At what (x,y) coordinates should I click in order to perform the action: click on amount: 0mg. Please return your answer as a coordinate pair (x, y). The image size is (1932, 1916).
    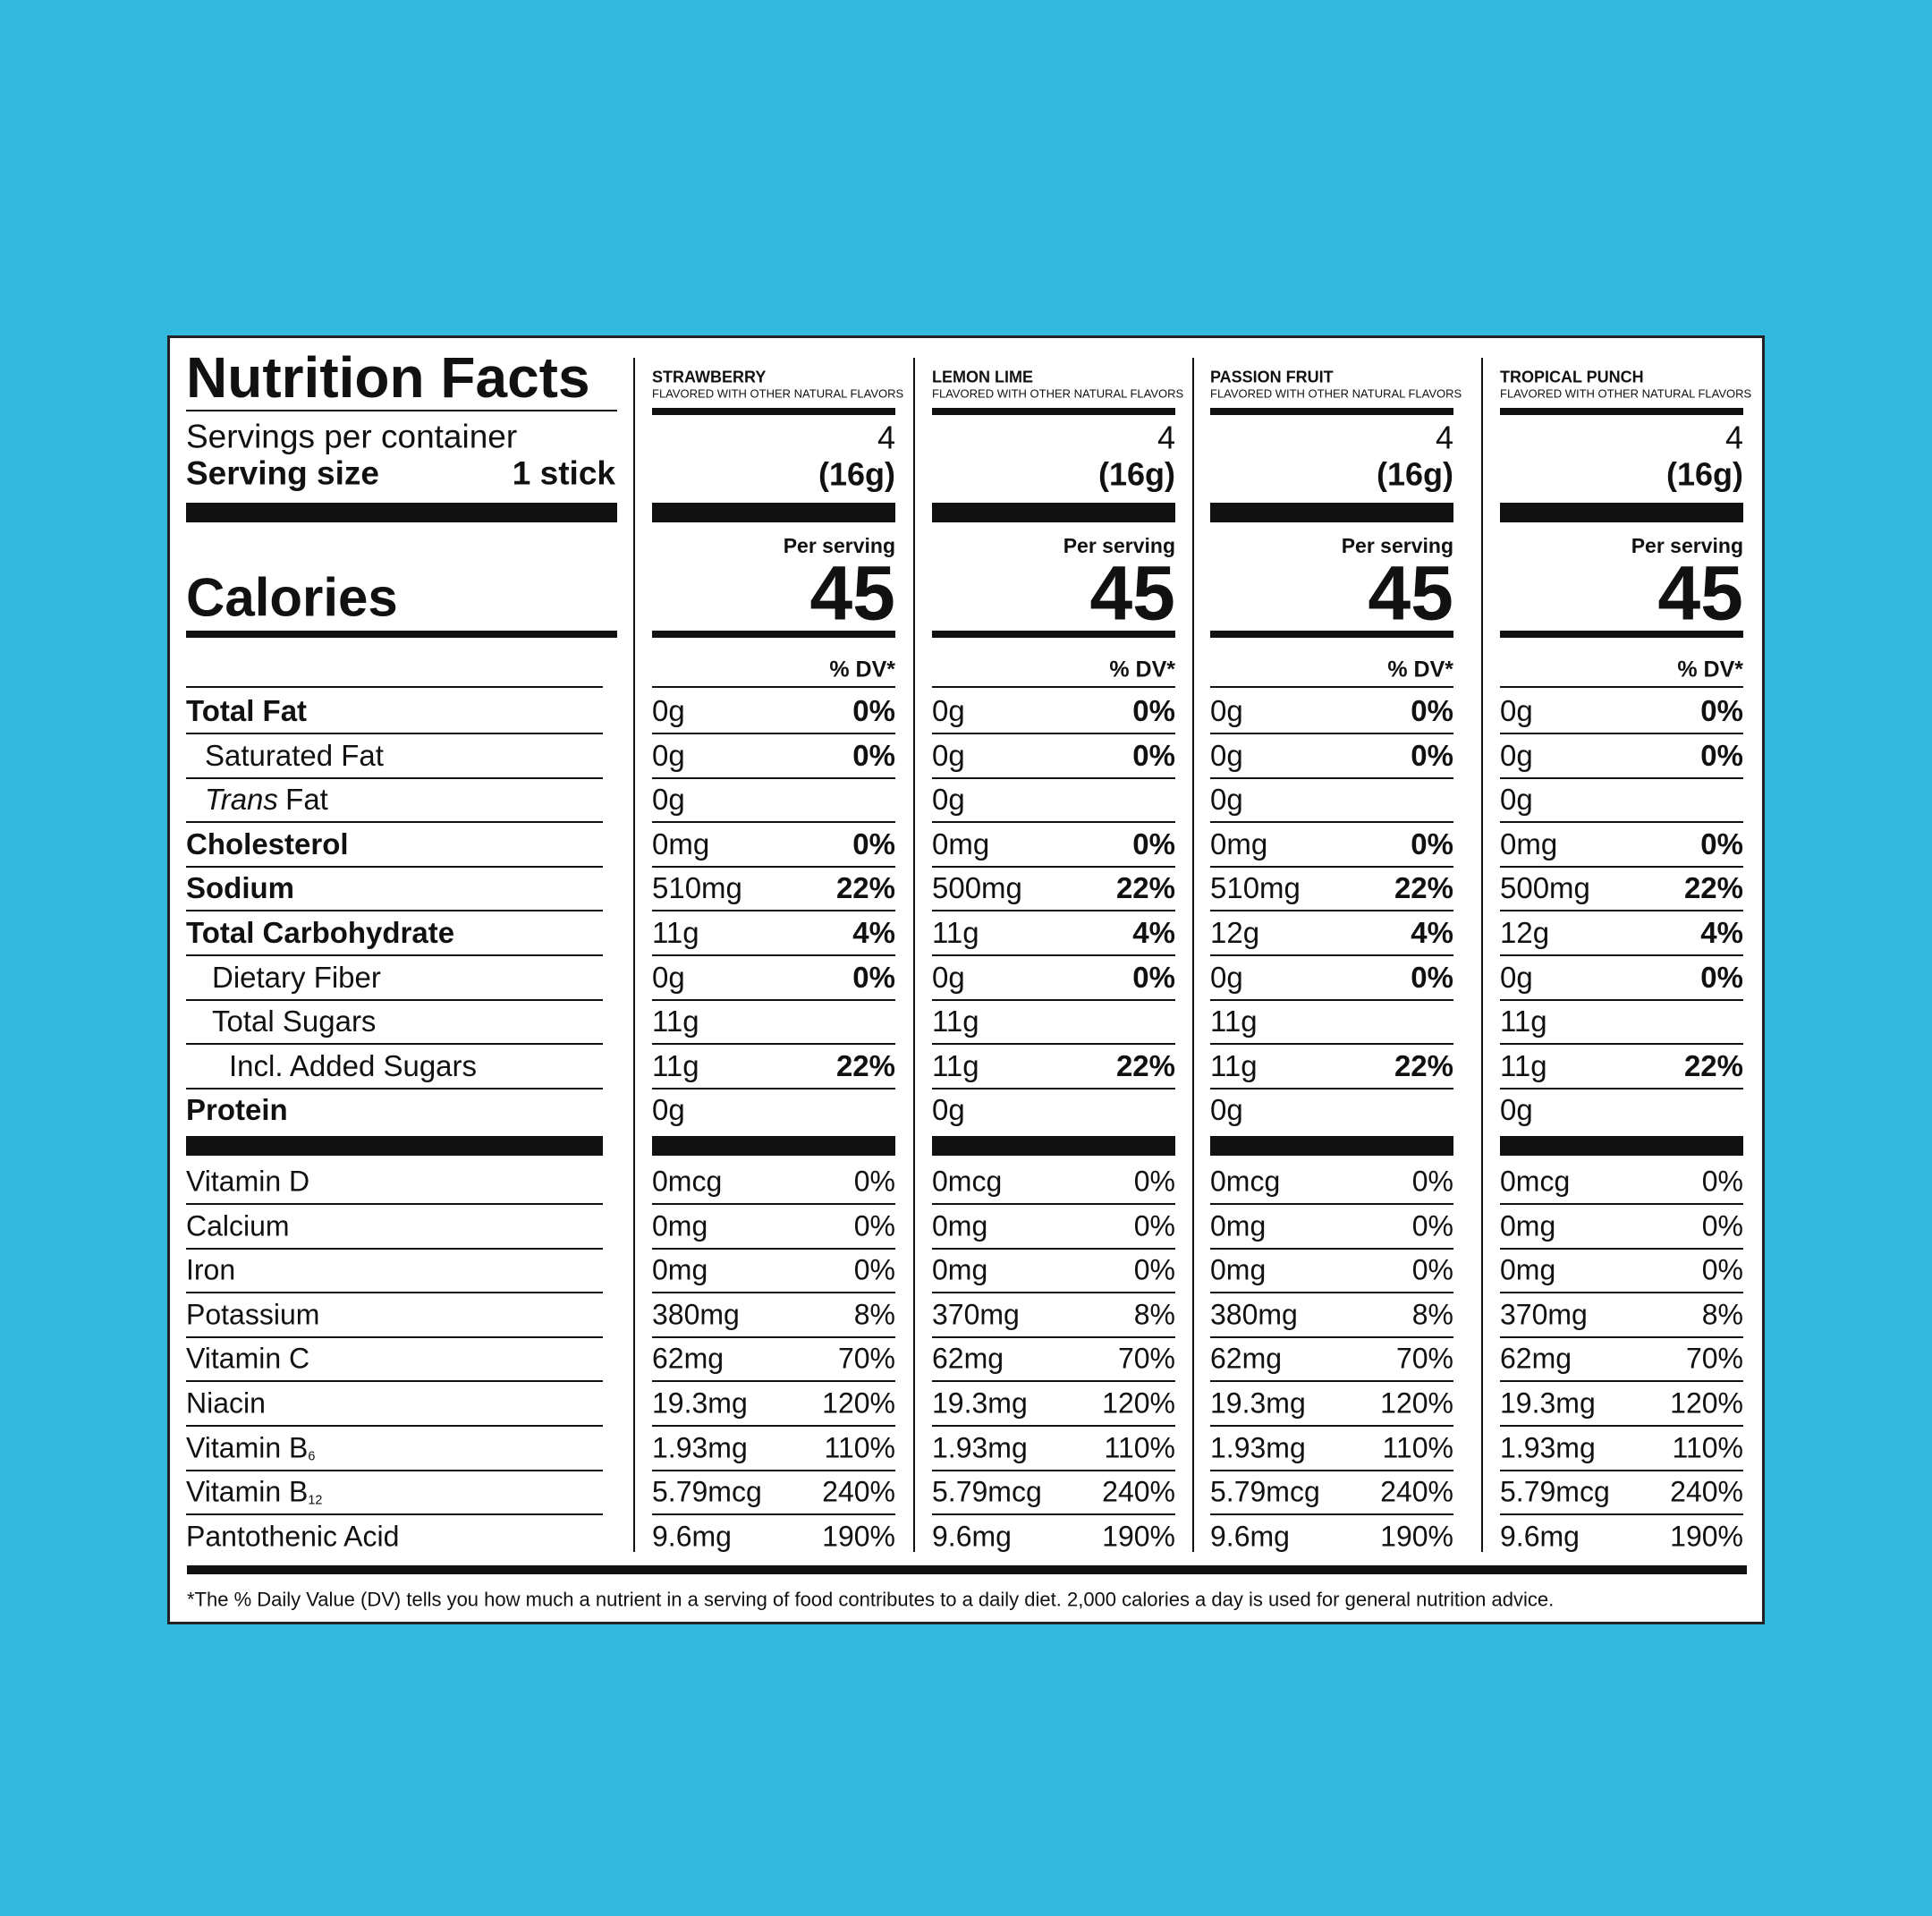
    Looking at the image, I should click on (960, 1225).